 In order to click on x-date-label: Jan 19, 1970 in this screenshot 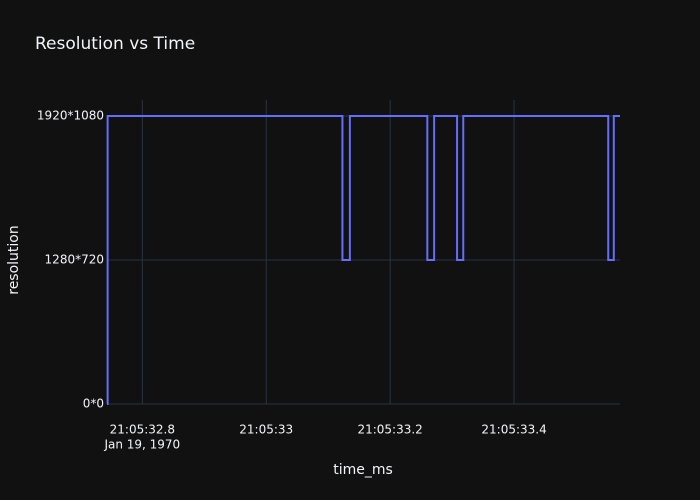, I will do `click(141, 445)`.